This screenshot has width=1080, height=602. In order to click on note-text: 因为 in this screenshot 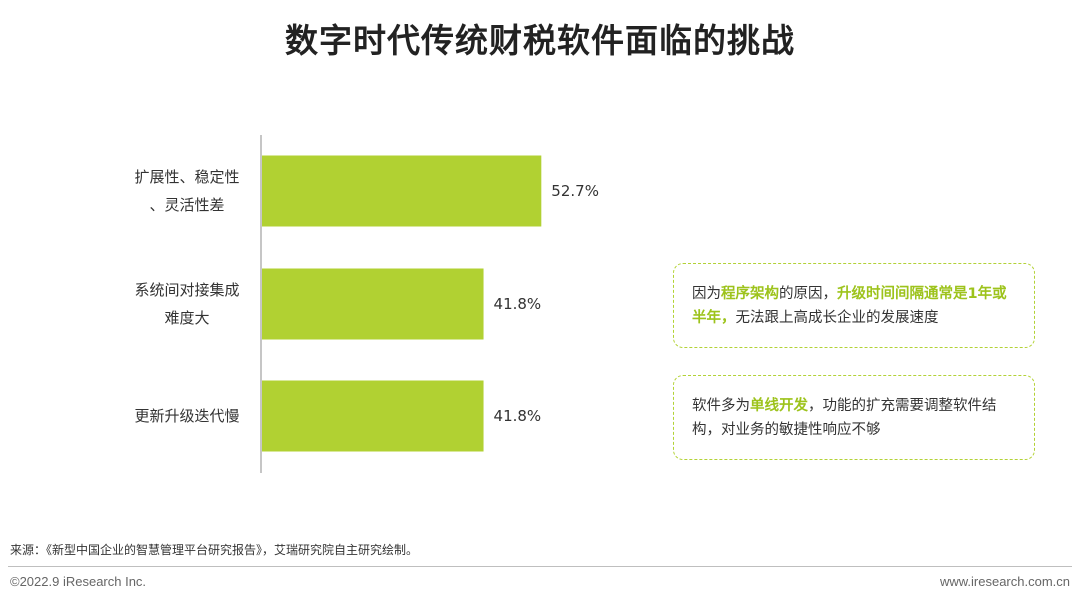, I will do `click(706, 293)`.